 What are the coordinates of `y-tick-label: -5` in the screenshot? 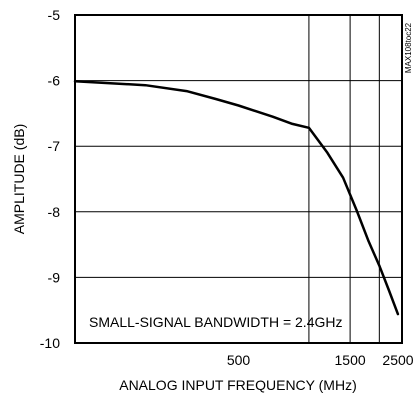 It's located at (54, 15).